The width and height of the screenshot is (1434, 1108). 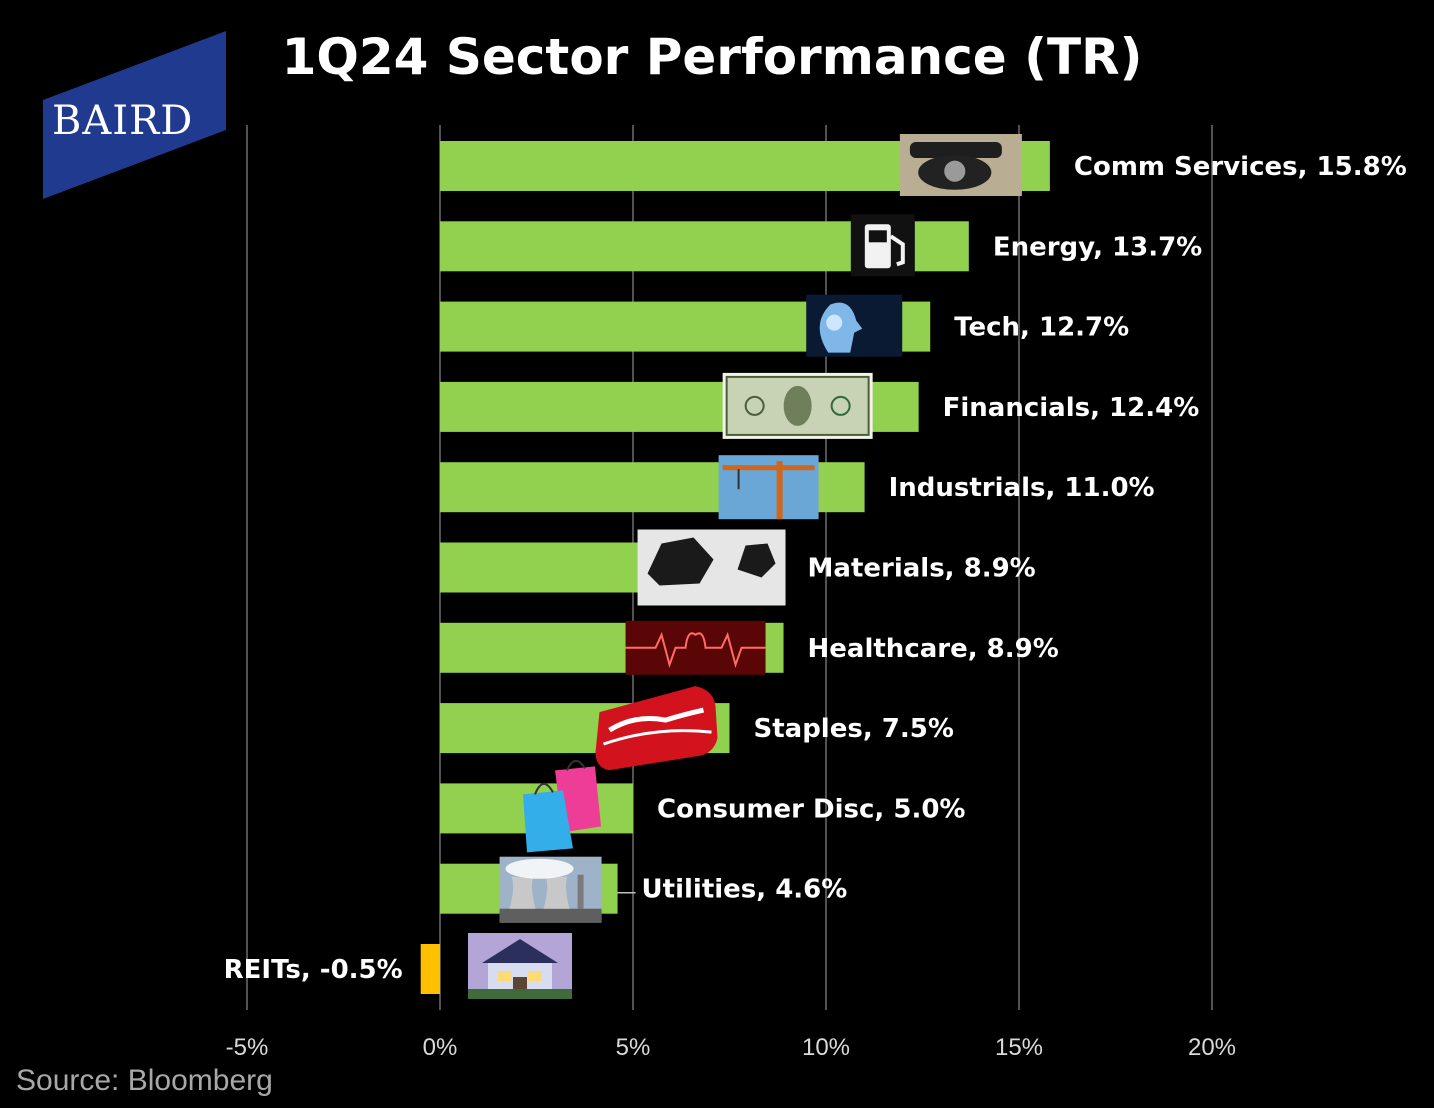 What do you see at coordinates (712, 57) in the screenshot?
I see `chart-title: 1Q24 Sector Performance (TR)` at bounding box center [712, 57].